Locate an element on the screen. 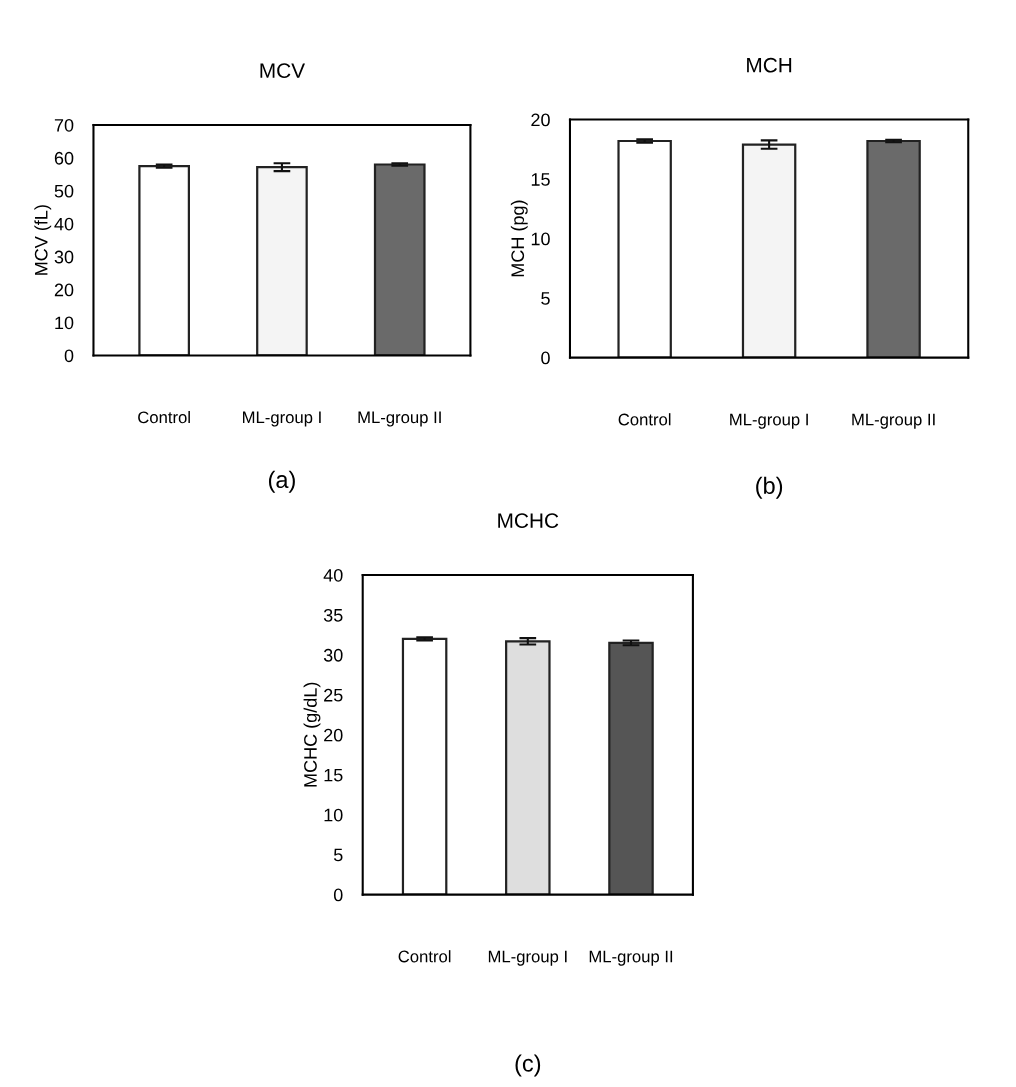 Image resolution: width=1016 pixels, height=1087 pixels. text: (c) is located at coordinates (528, 1065).